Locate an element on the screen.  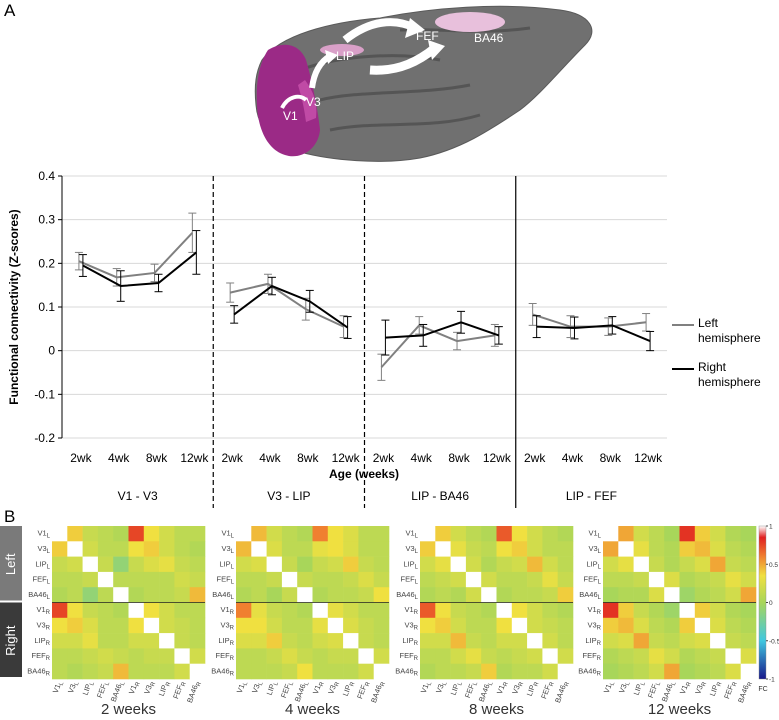
hemisphere-subscript: L is located at coordinates (246, 684).